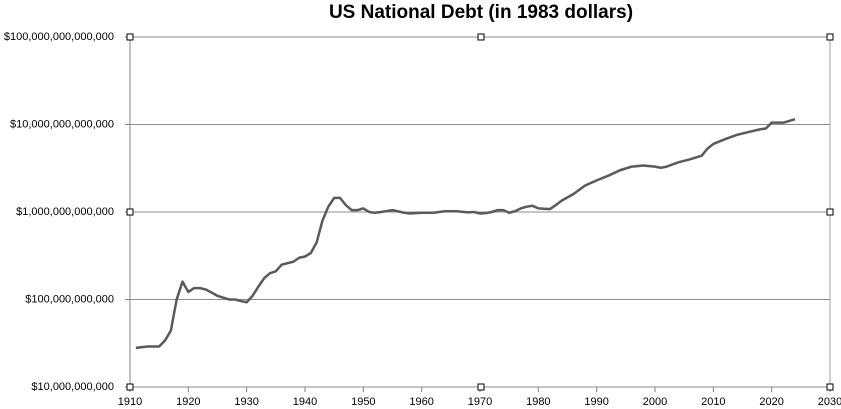 This screenshot has width=841, height=409. I want to click on y-tick-label: $1,000,000,000,000, so click(65, 212).